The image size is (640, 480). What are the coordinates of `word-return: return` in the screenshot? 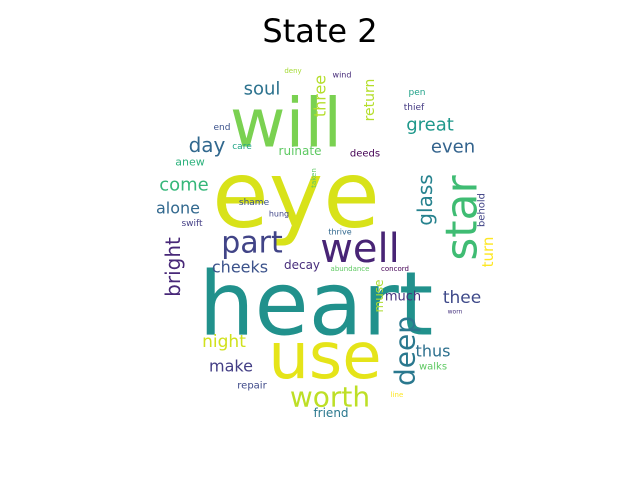 It's located at (370, 100).